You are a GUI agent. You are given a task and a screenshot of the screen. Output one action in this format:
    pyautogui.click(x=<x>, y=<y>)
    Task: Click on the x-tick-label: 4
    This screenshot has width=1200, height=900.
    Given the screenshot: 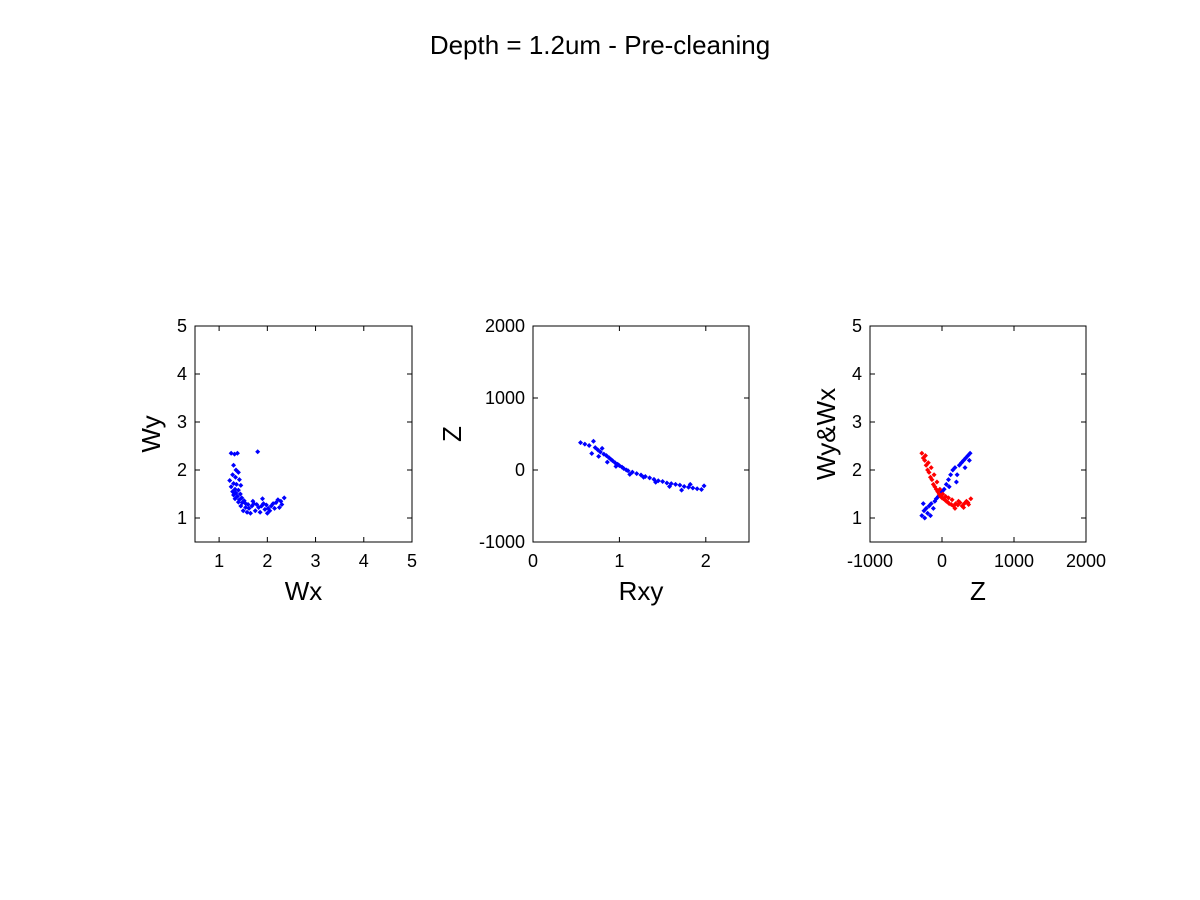 What is the action you would take?
    pyautogui.click(x=364, y=561)
    